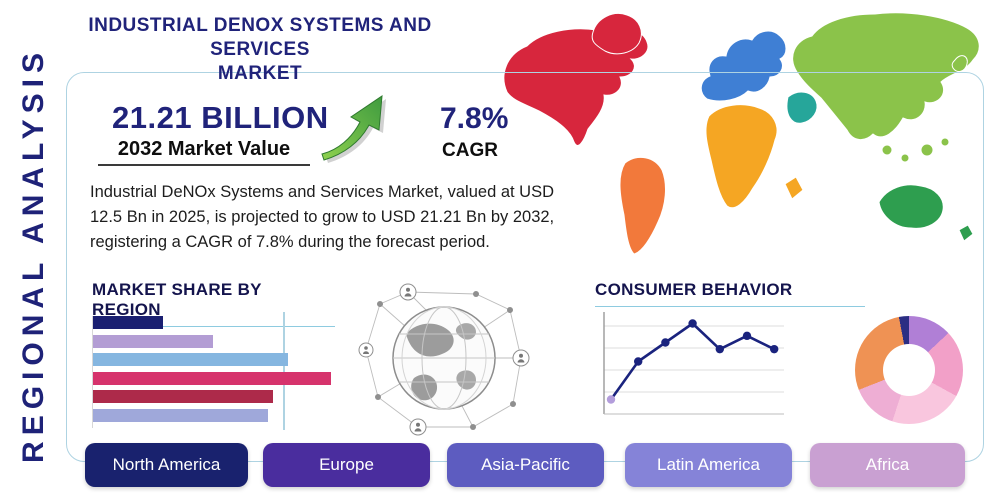 The height and width of the screenshot is (500, 1000). What do you see at coordinates (794, 188) in the screenshot?
I see `map-madagascar` at bounding box center [794, 188].